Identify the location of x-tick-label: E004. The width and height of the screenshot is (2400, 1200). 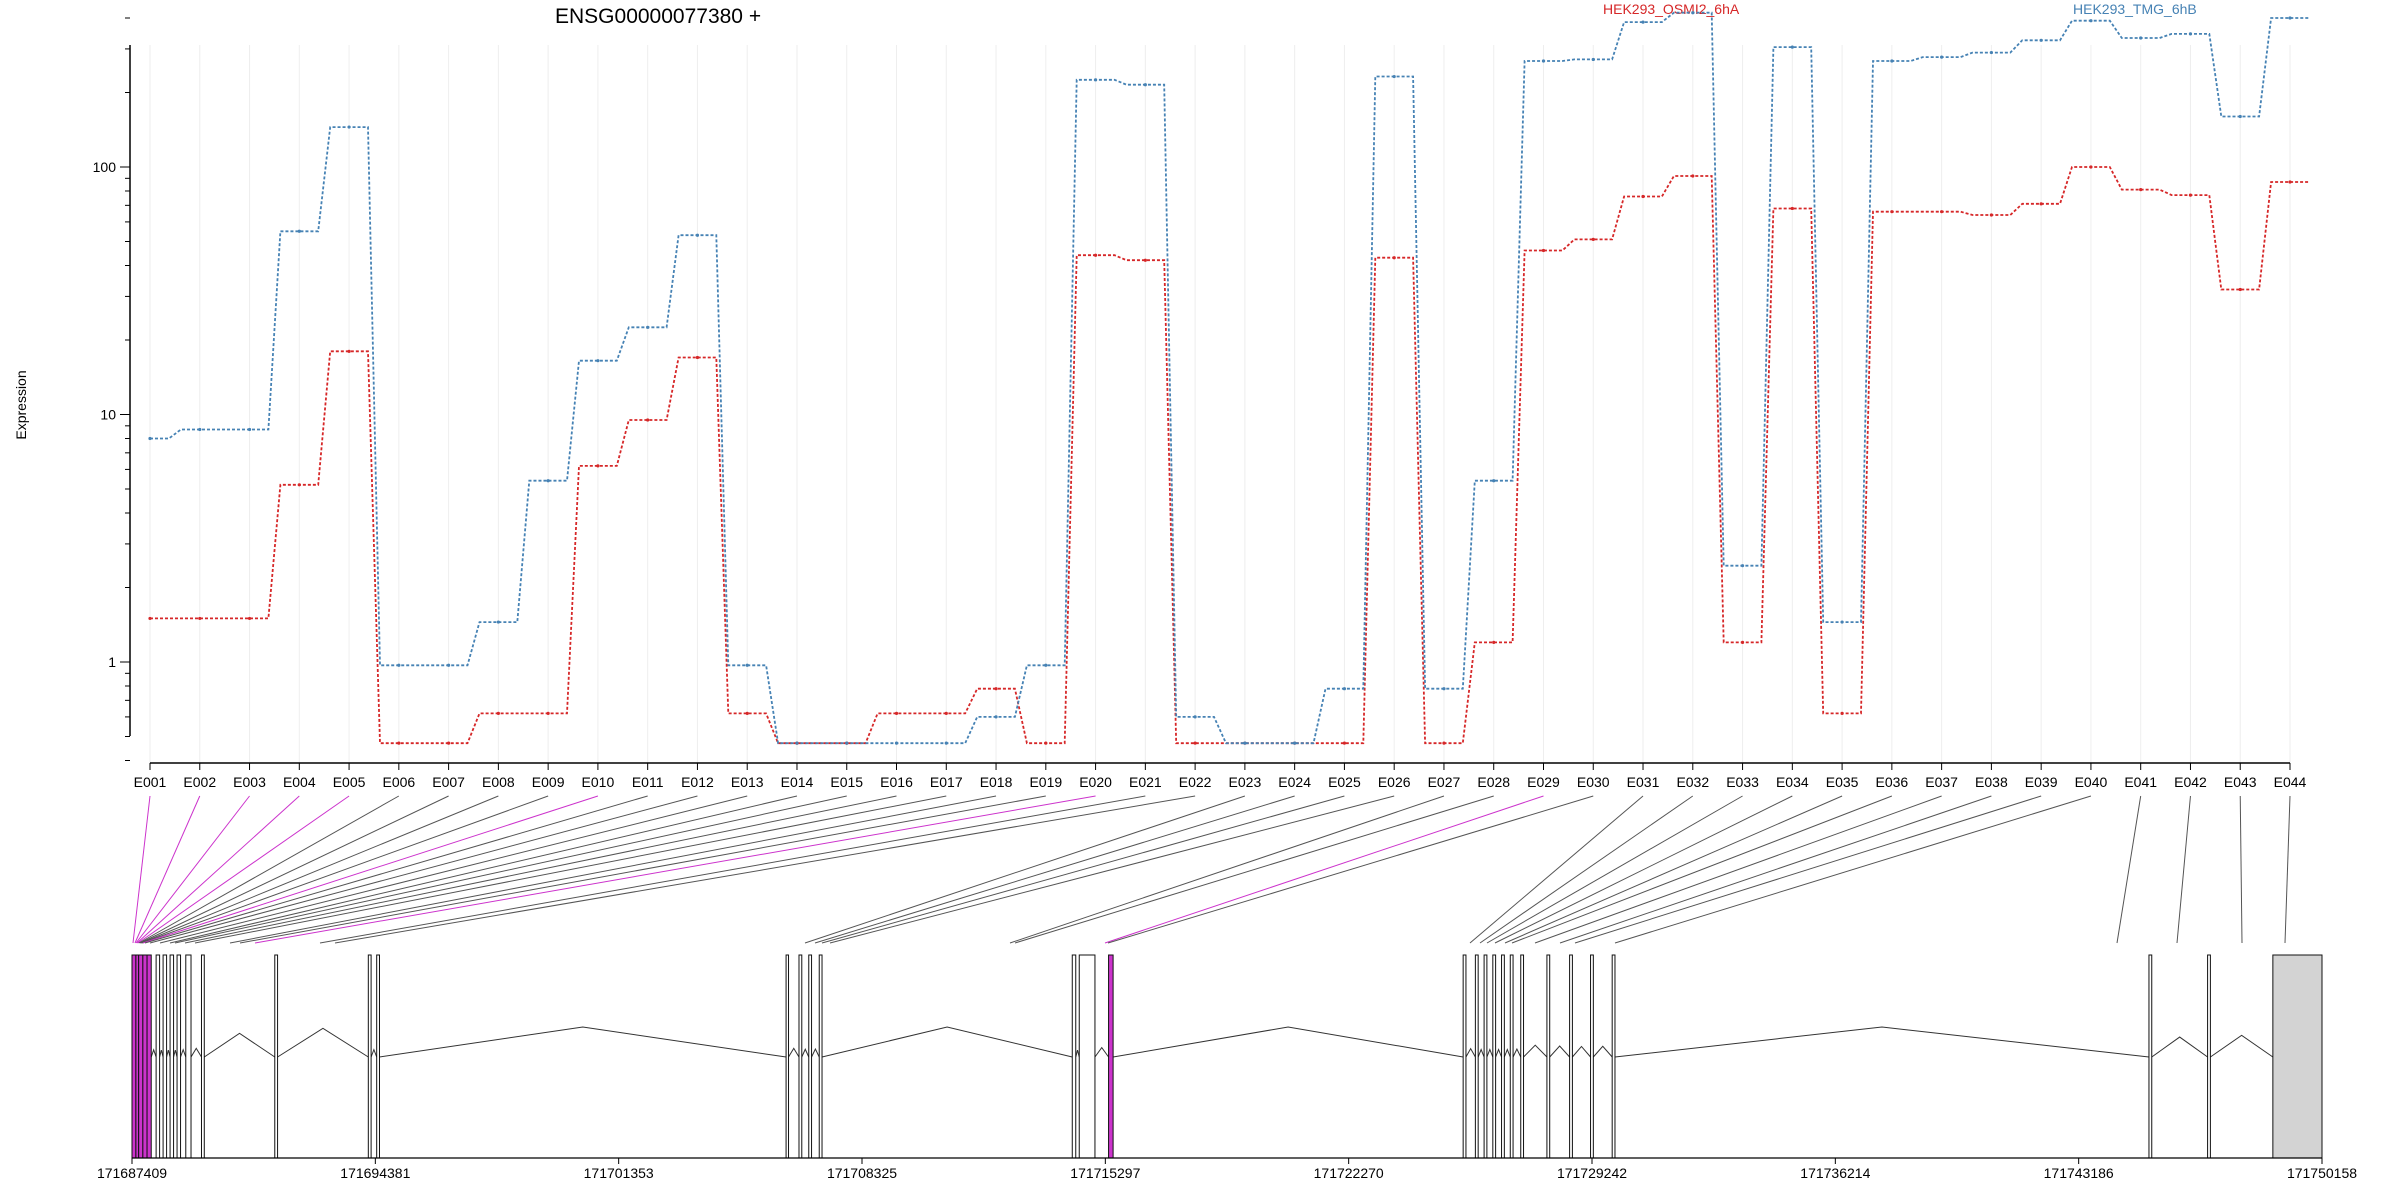
(299, 782).